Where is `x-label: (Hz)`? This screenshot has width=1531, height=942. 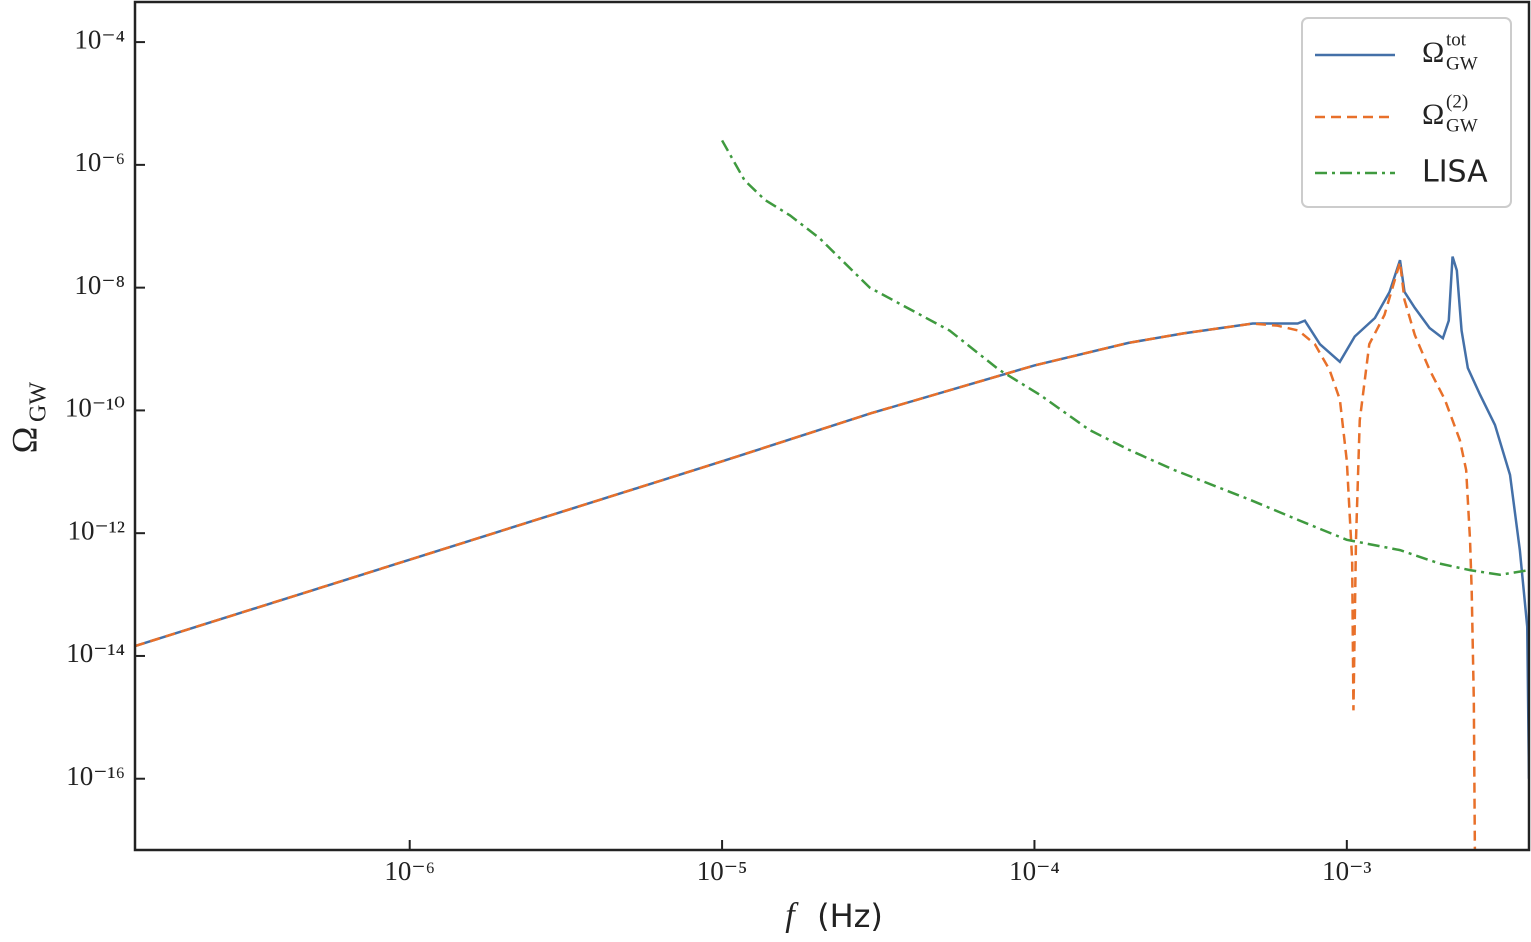 x-label: (Hz) is located at coordinates (850, 916).